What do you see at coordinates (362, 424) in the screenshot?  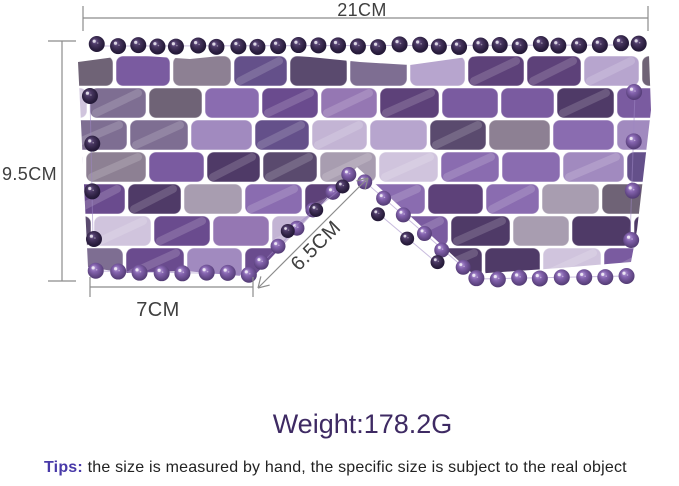 I see `weight-text: Weight:178.2G` at bounding box center [362, 424].